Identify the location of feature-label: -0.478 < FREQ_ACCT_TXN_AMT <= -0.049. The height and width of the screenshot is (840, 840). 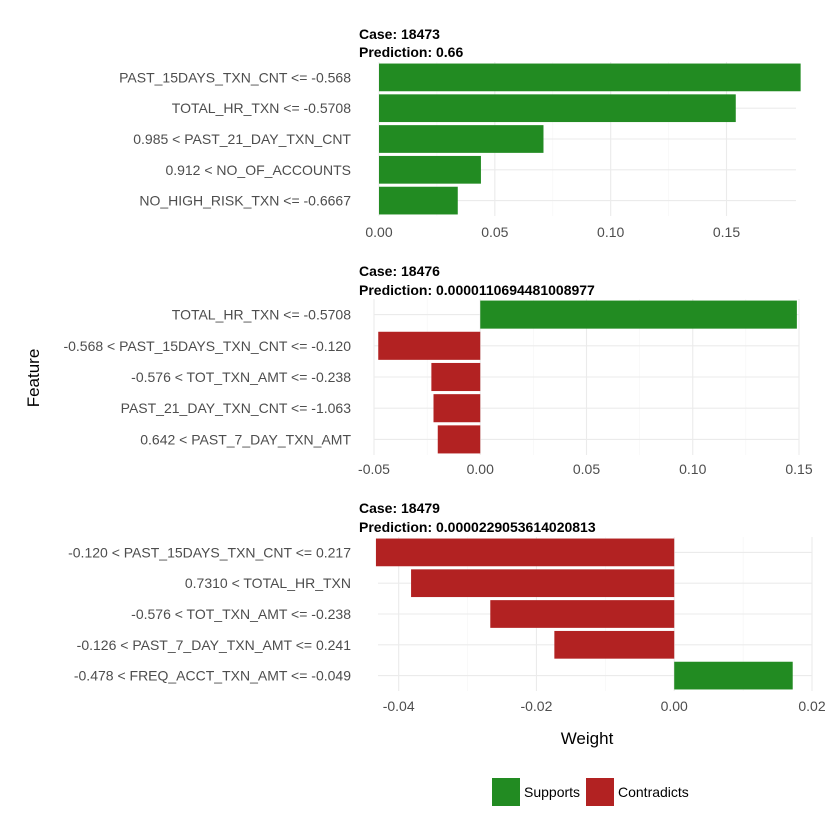
(212, 676).